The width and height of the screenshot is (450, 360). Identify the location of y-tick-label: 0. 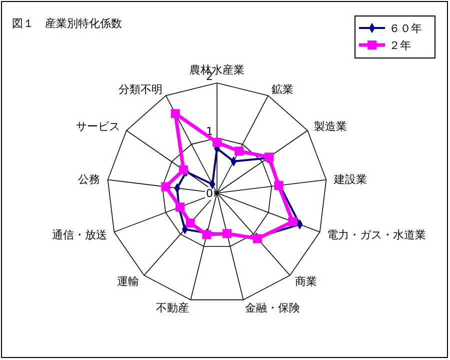
(209, 193).